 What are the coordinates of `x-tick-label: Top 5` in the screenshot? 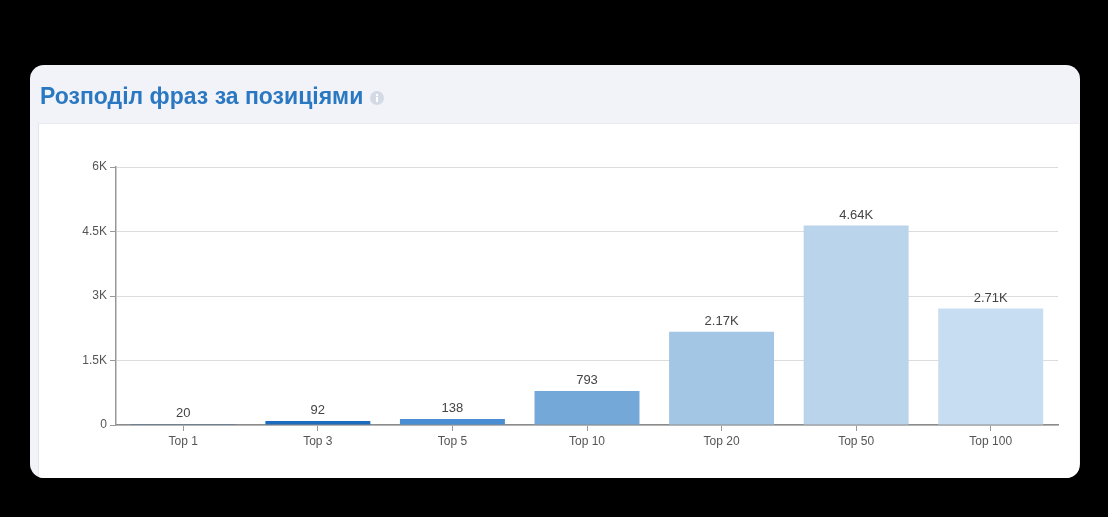 It's located at (452, 440).